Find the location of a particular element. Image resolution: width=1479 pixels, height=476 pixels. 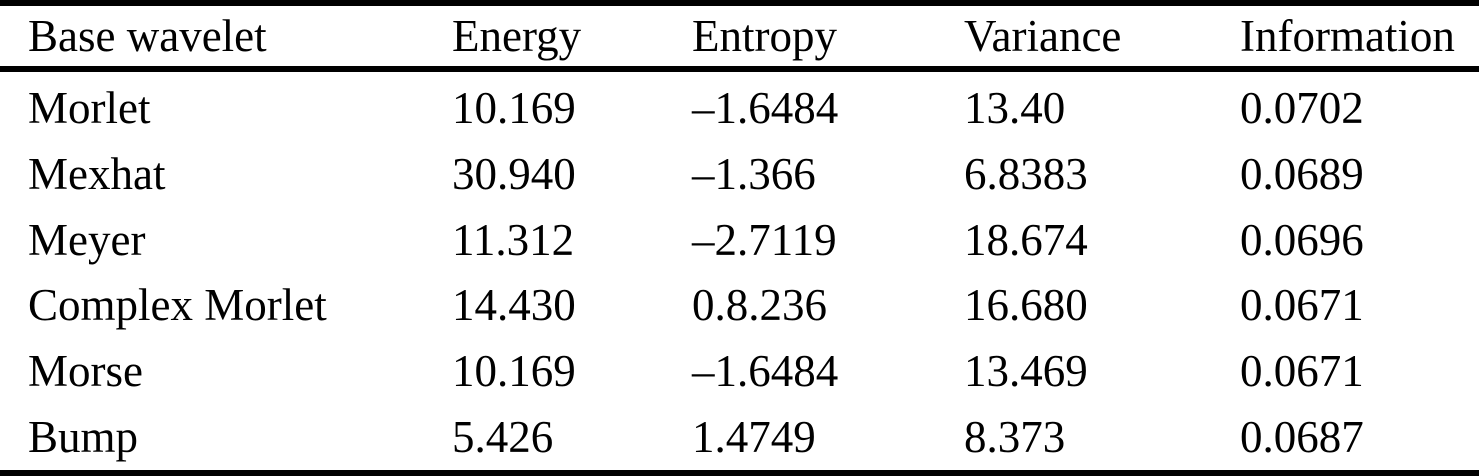

table-row: Mexhat 30.940 –1.366 6.8383 0.0689 is located at coordinates (739, 175).